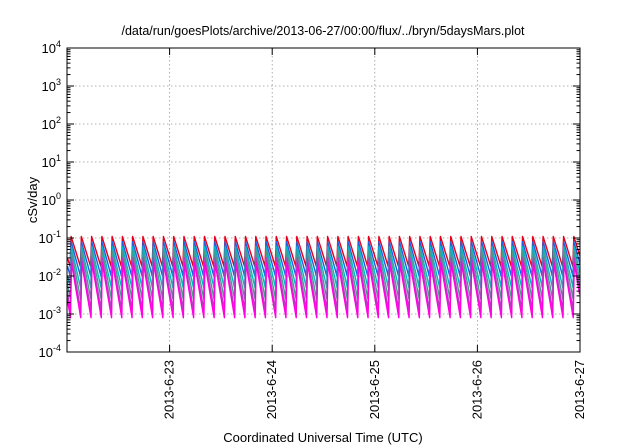 Image resolution: width=640 pixels, height=448 pixels. I want to click on y-tick-labels: 10⁻⁴ 10⁻³ 10⁻² 10⁻¹ 10⁰ 10¹ 10² 10³ 10⁴, so click(50, 199).